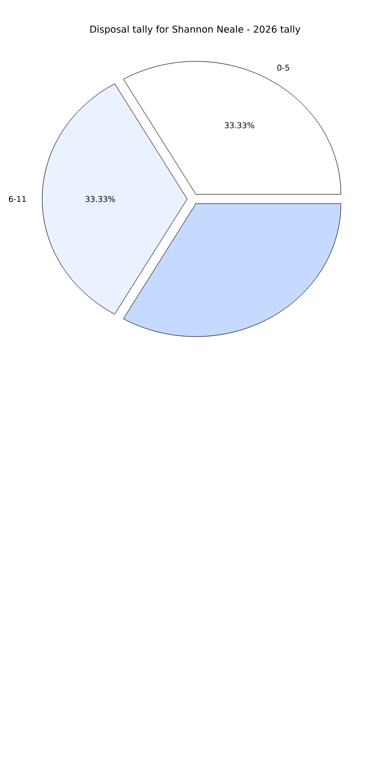  Describe the element at coordinates (195, 30) in the screenshot. I see `chart-title: Disposal tally for Shannon Neale - 2026 tally` at that location.